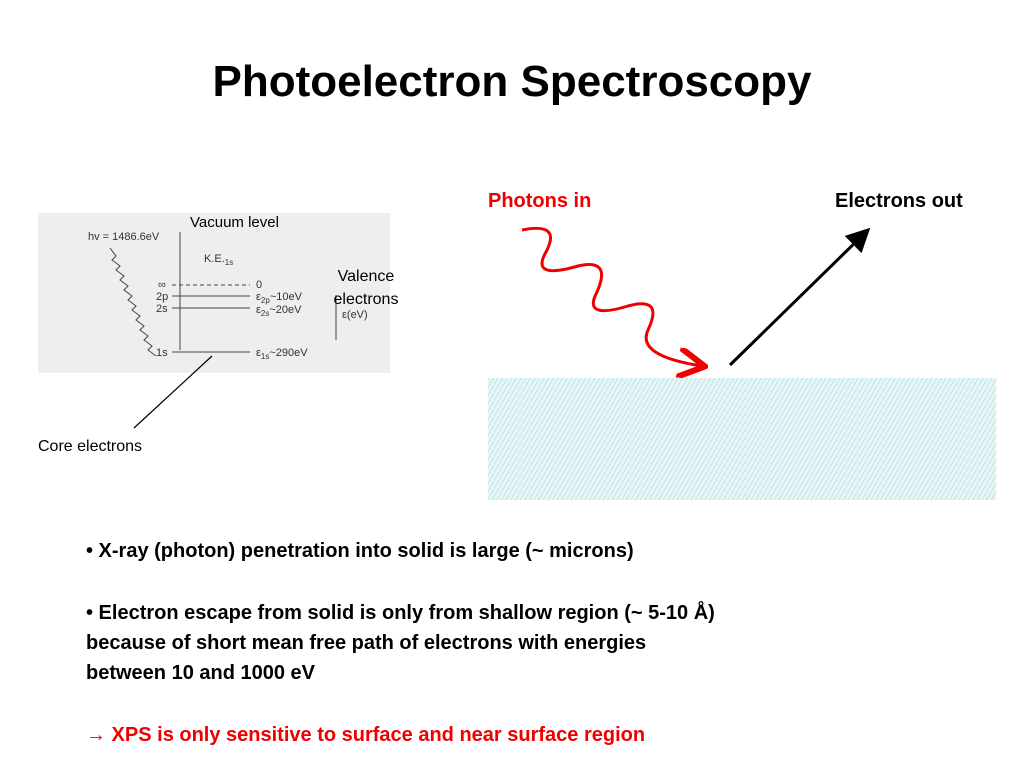  What do you see at coordinates (366, 299) in the screenshot?
I see `valence-label: electrons` at bounding box center [366, 299].